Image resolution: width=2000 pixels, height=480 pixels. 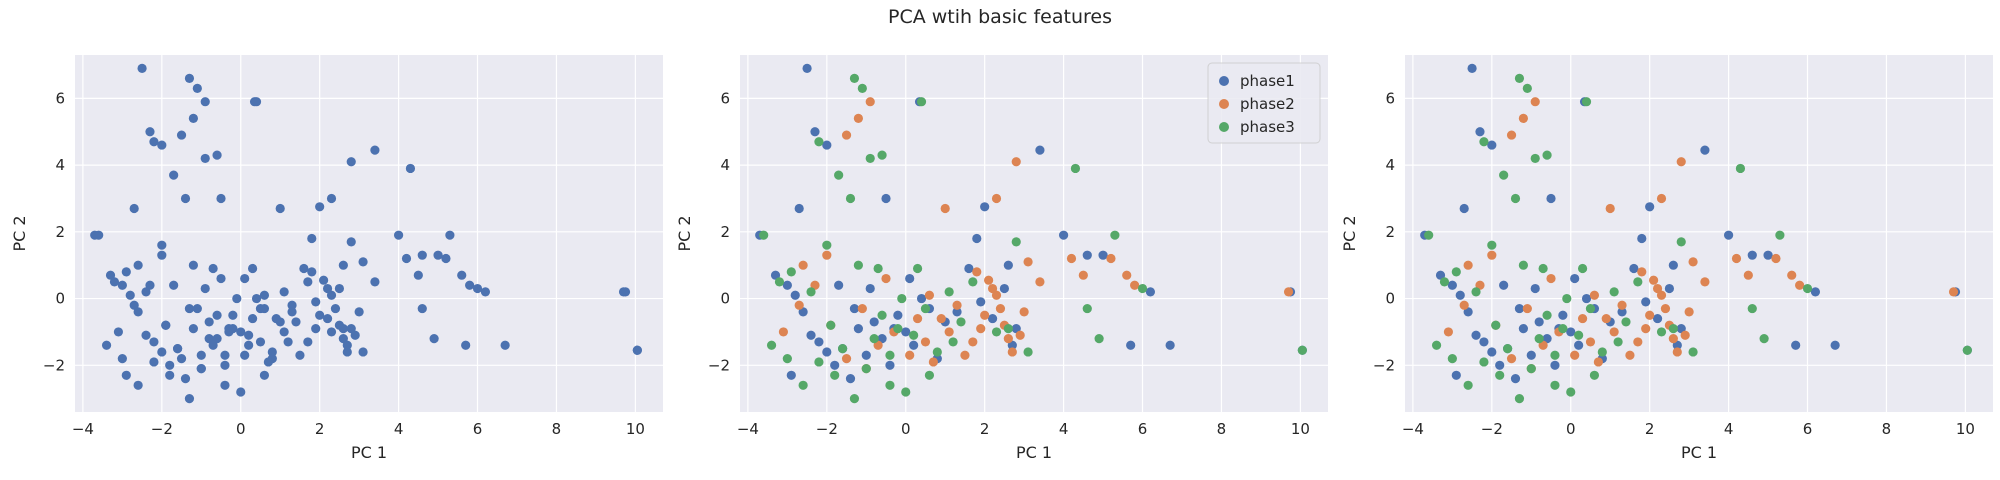 I want to click on y-tick-label: 6, so click(x=725, y=98).